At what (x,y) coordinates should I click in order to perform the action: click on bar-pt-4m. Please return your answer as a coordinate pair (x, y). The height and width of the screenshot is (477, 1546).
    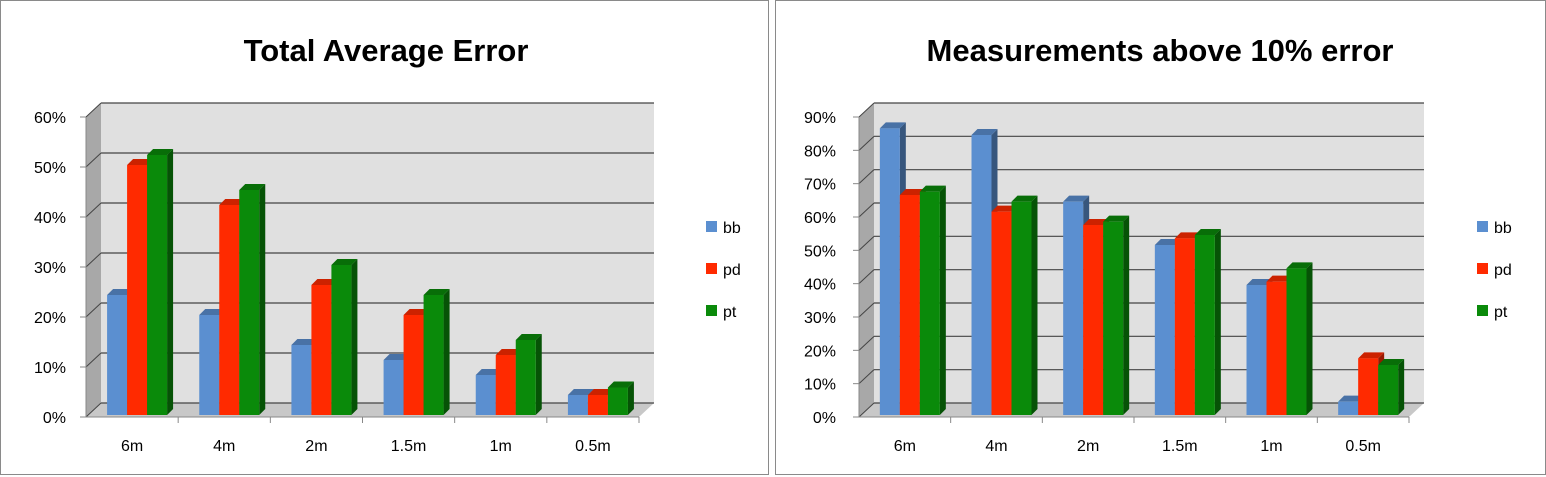
    Looking at the image, I should click on (252, 299).